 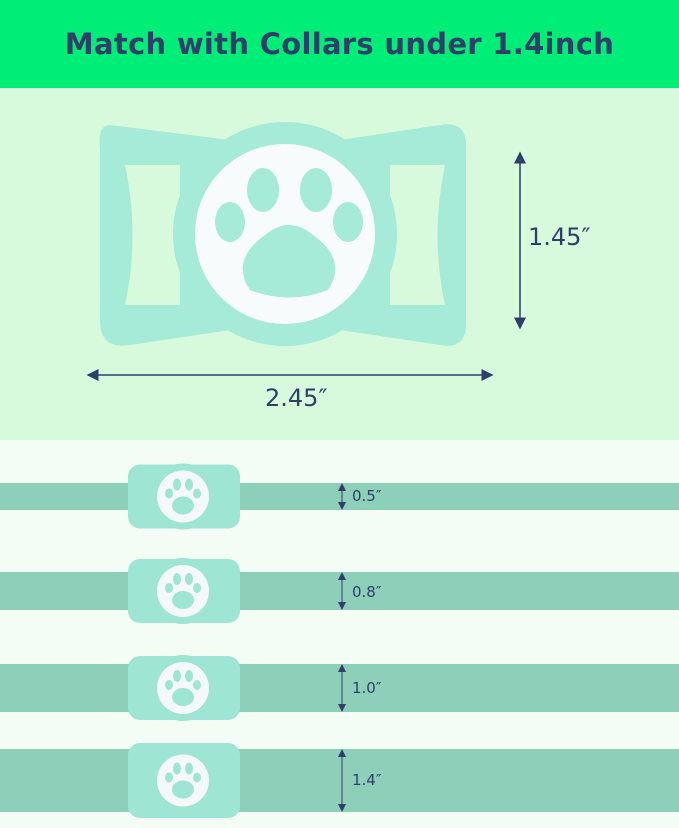 I want to click on collar-width-label: 0.5″, so click(x=367, y=496).